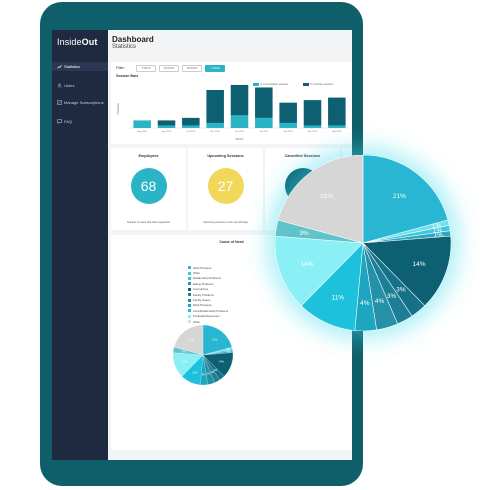  I want to click on app-logo: InsideOut, so click(77, 42).